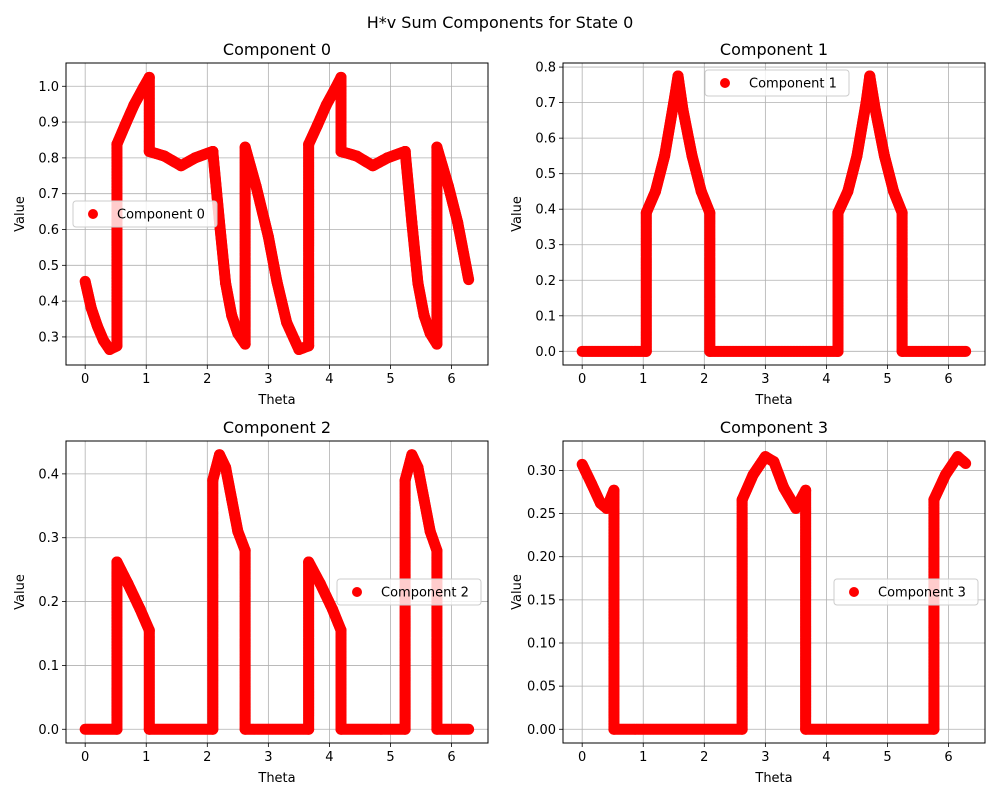  Describe the element at coordinates (277, 427) in the screenshot. I see `subplot-title: Component 2` at that location.